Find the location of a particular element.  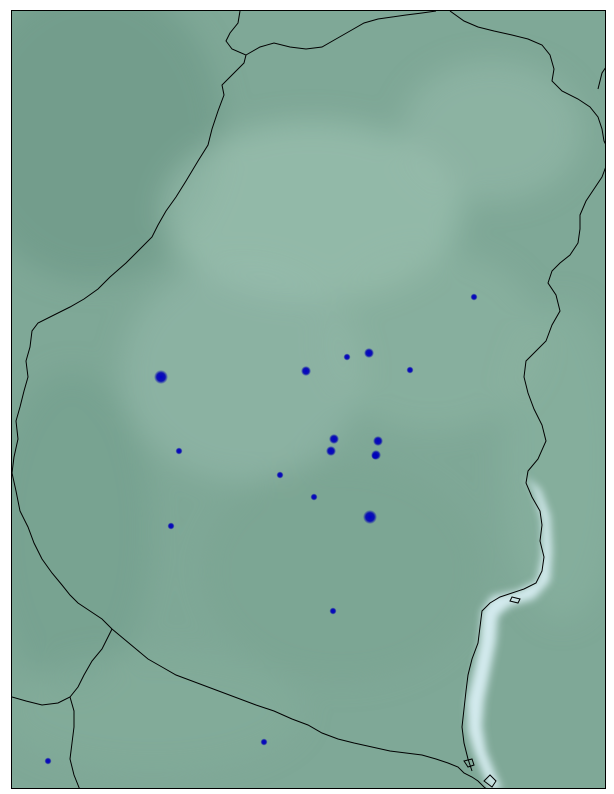

marker-m16 is located at coordinates (264, 742).